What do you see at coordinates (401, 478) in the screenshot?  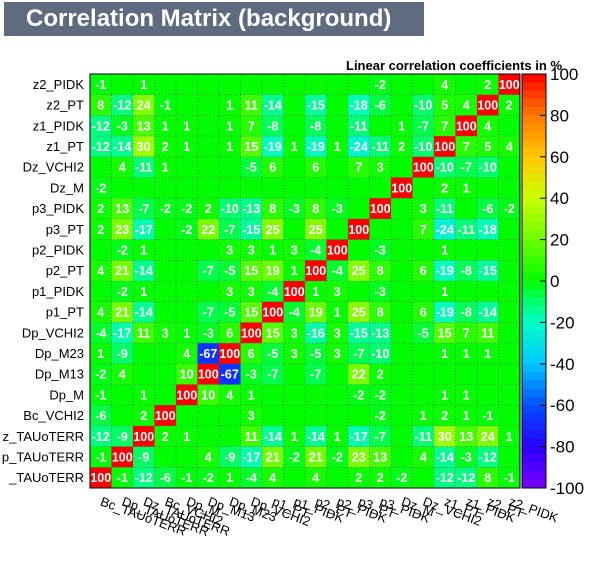 I see `cell-value-label: -2` at bounding box center [401, 478].